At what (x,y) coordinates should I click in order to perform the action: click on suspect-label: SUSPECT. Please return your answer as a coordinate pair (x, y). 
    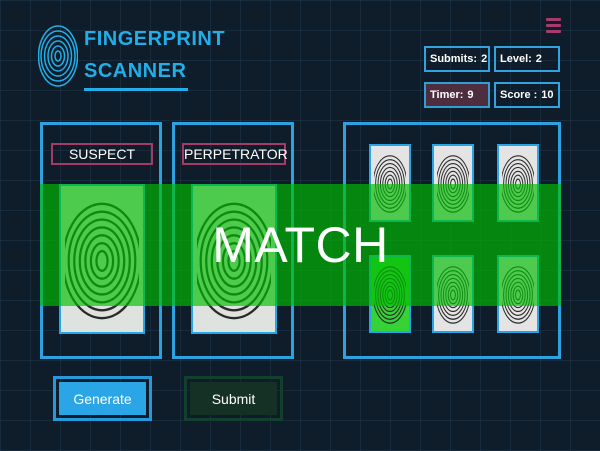
    Looking at the image, I should click on (102, 154).